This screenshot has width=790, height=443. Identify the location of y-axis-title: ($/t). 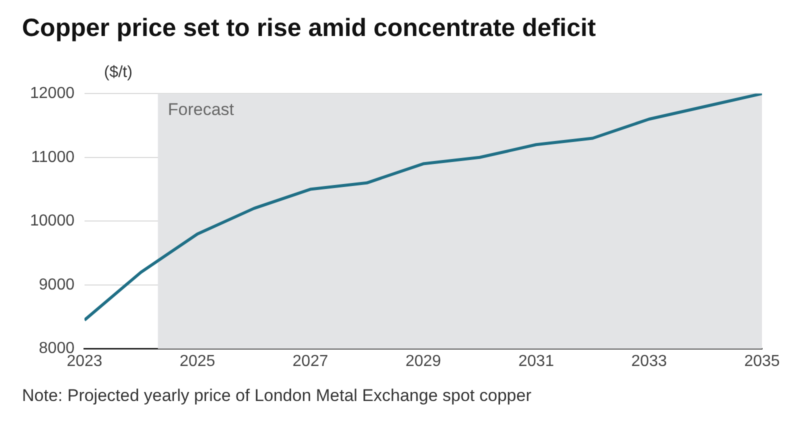
(118, 73).